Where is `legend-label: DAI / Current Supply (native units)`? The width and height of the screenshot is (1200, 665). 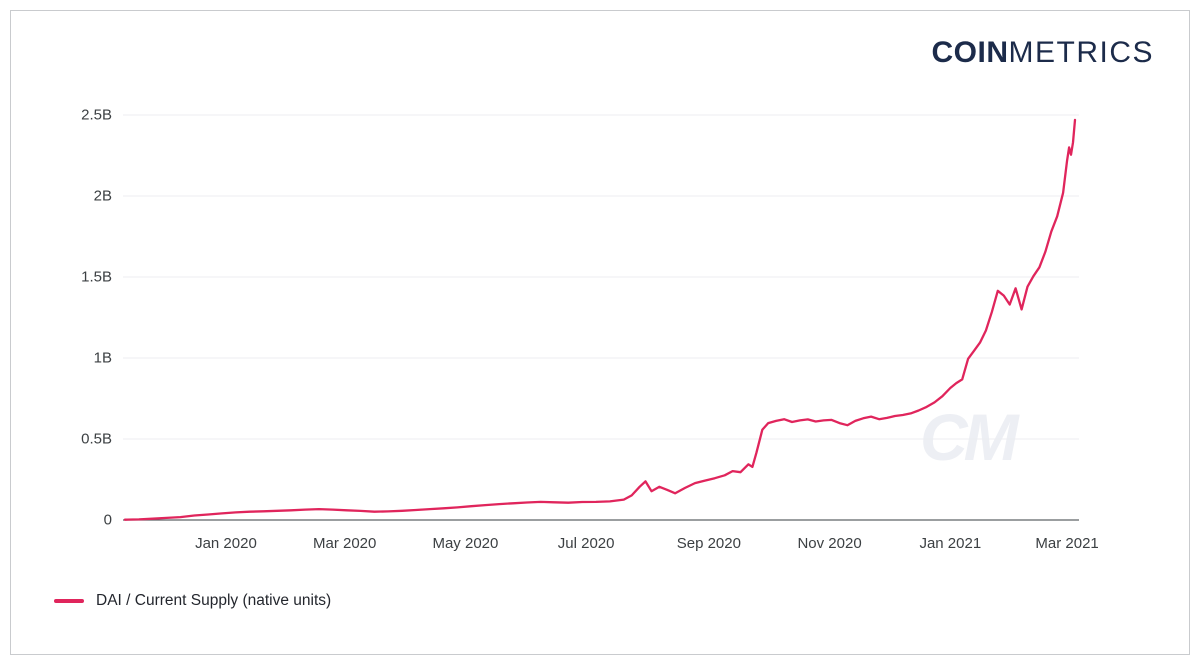
legend-label: DAI / Current Supply (native units) is located at coordinates (214, 600).